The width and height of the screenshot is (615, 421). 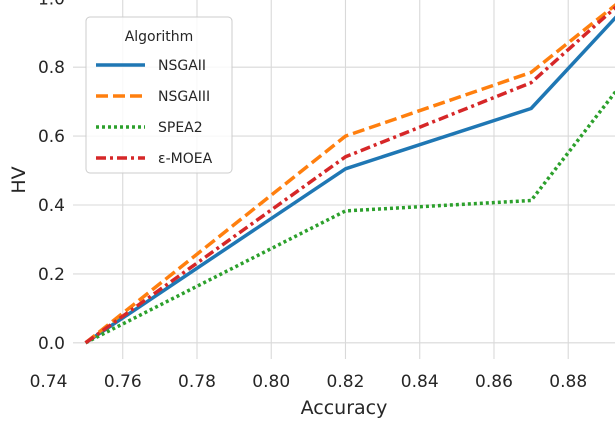 I want to click on x-axis-title: Accuracy, so click(x=344, y=408).